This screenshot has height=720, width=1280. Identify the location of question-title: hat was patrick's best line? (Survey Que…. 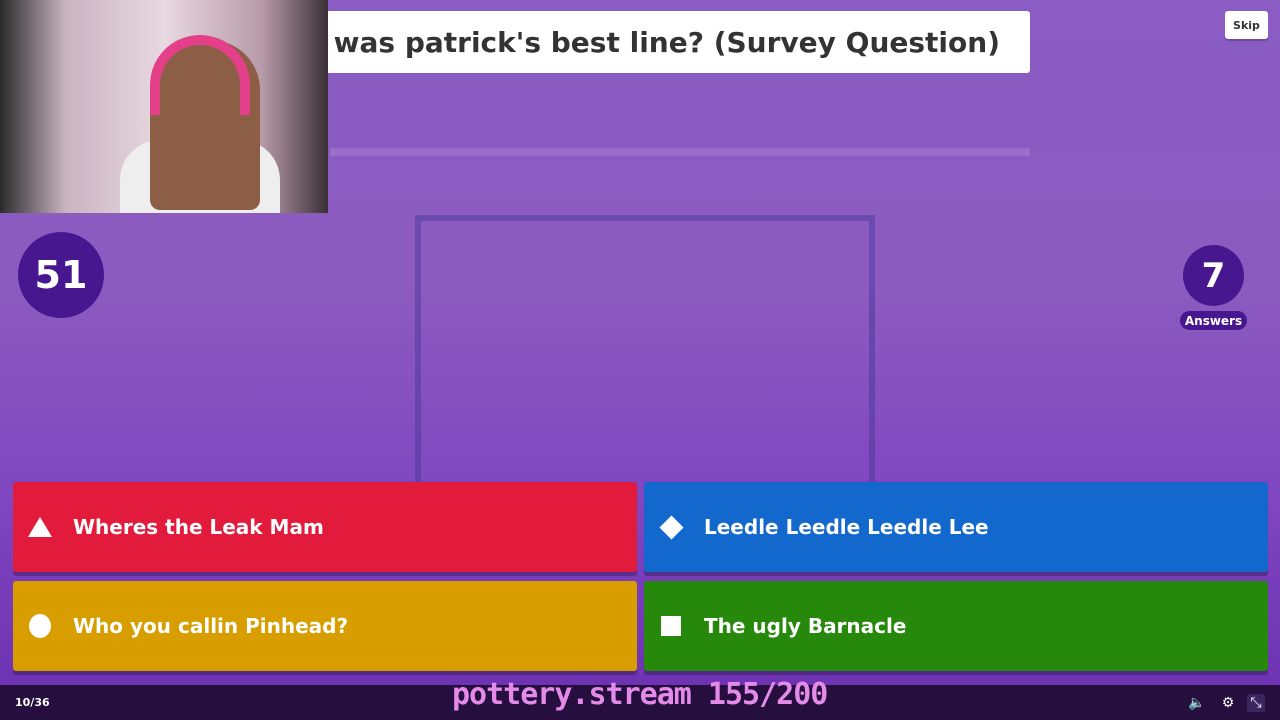
(679, 42).